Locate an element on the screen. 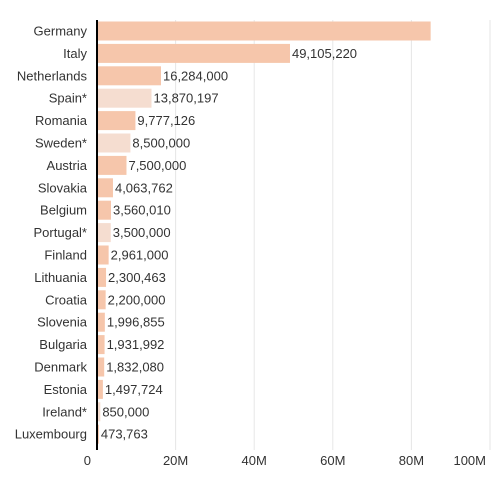 This screenshot has width=502, height=486. value-label: 9,777,126 is located at coordinates (166, 120).